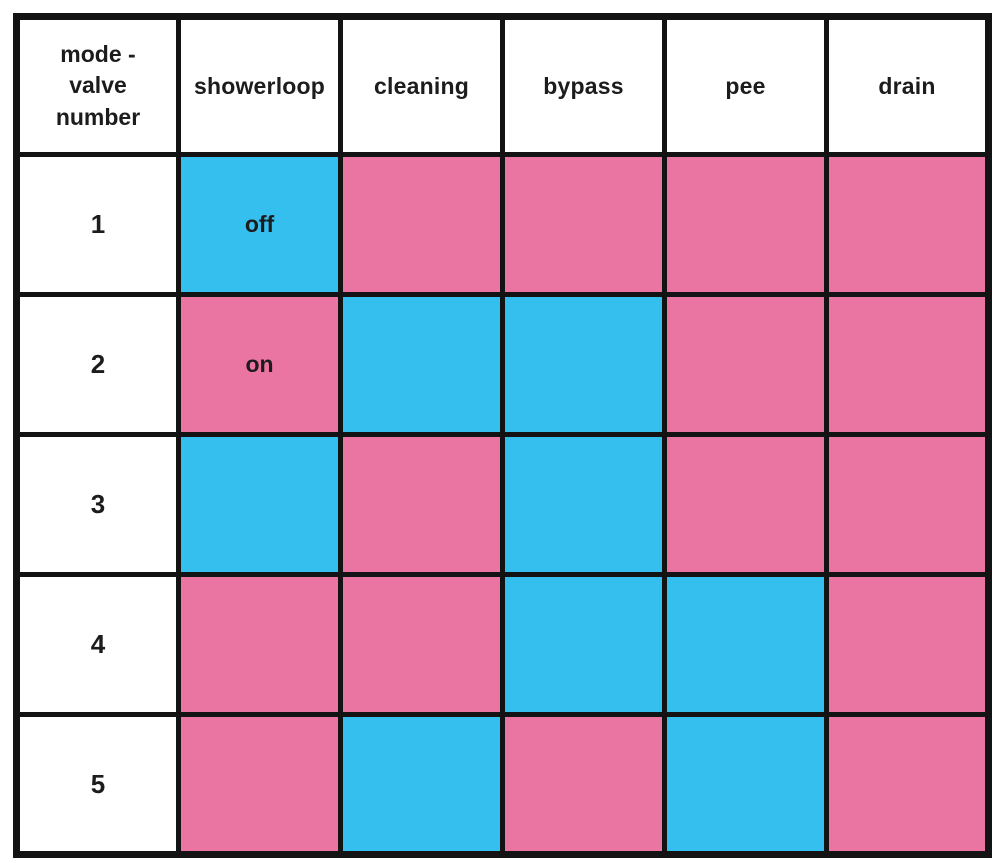 This screenshot has width=1000, height=863. What do you see at coordinates (421, 224) in the screenshot?
I see `cell-valve1-cleaning` at bounding box center [421, 224].